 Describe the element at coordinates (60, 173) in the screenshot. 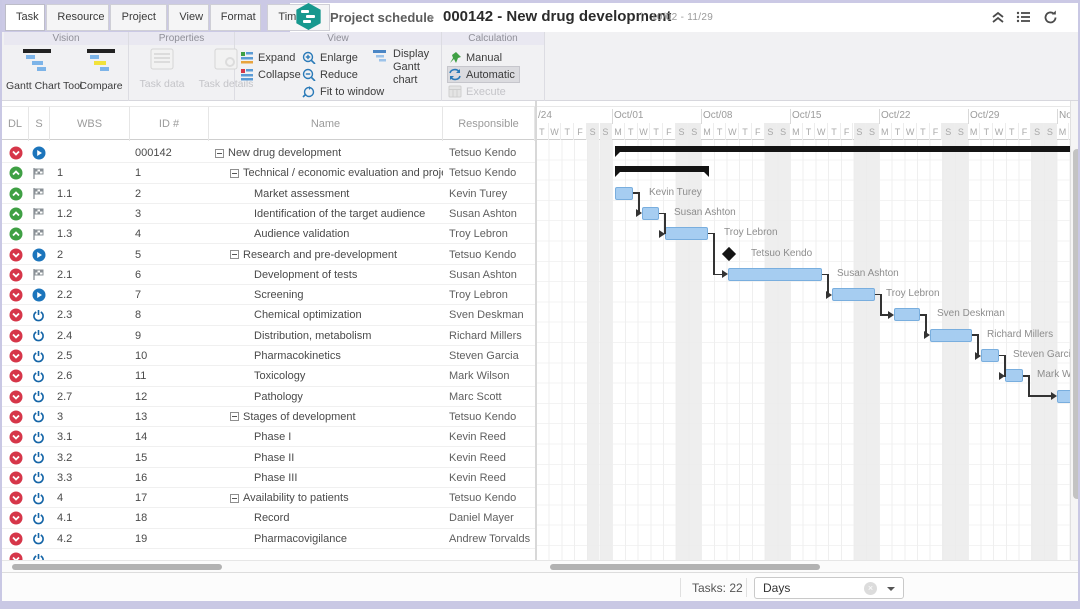

I see `wbs-cell: 1` at that location.